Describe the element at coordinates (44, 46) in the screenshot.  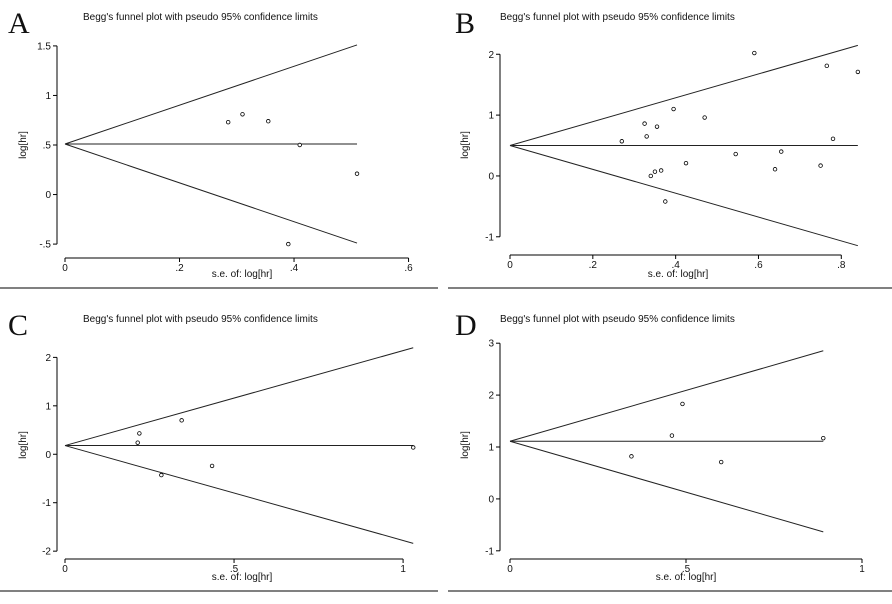
I see `y-tick-label: 1.5` at that location.